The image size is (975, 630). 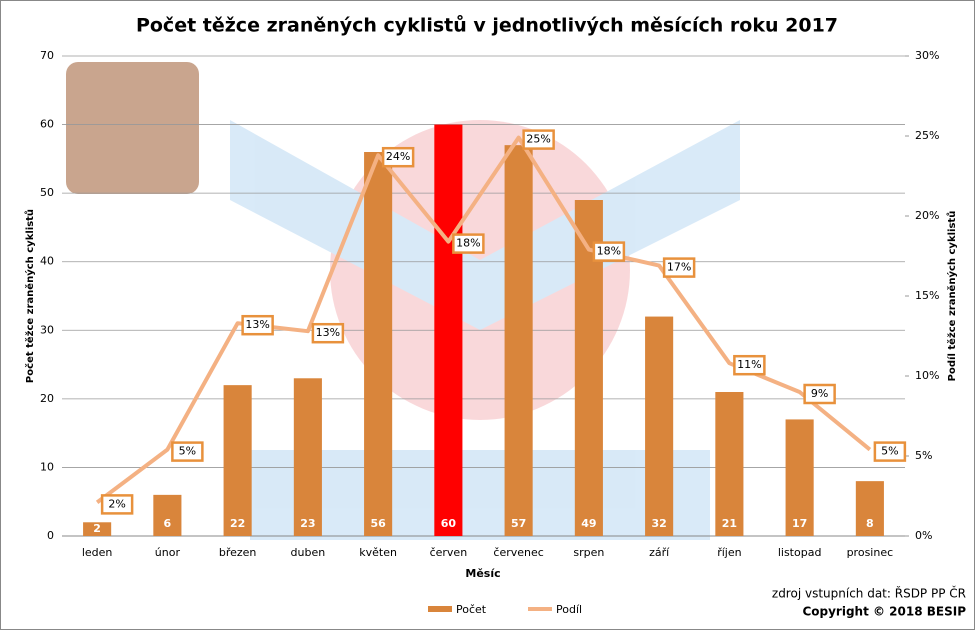 What do you see at coordinates (440, 609) in the screenshot?
I see `legend-swatch` at bounding box center [440, 609].